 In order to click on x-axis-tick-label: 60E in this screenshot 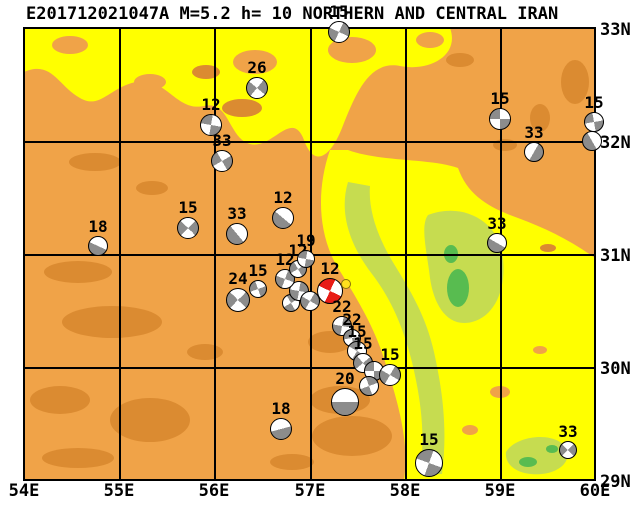, I will do `click(595, 491)`.